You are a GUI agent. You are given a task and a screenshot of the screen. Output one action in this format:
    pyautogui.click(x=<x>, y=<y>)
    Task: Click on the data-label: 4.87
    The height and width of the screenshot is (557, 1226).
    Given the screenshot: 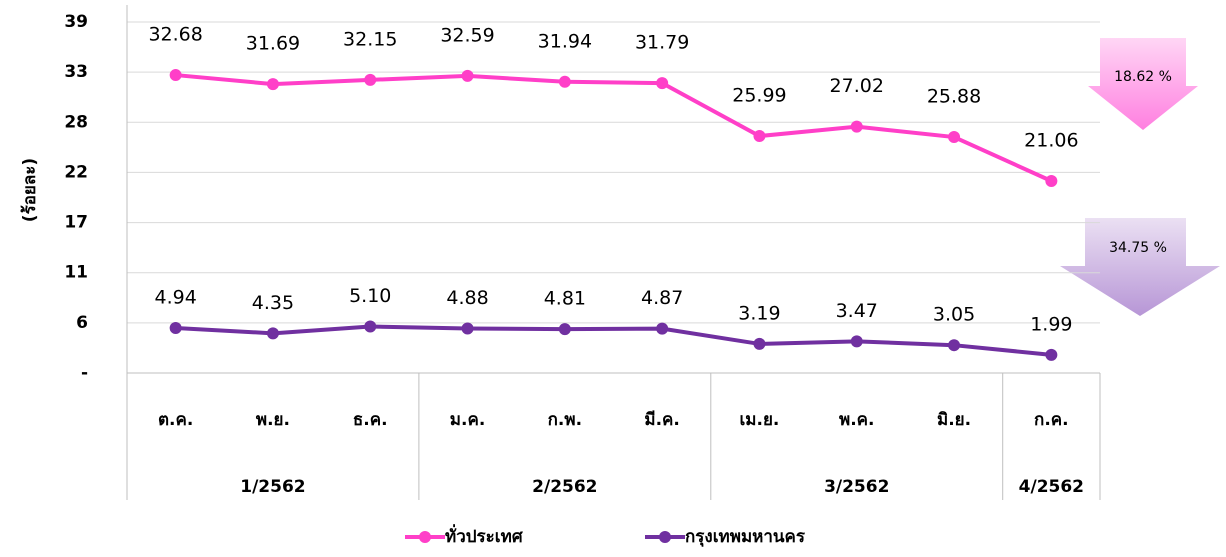 What is the action you would take?
    pyautogui.click(x=662, y=298)
    